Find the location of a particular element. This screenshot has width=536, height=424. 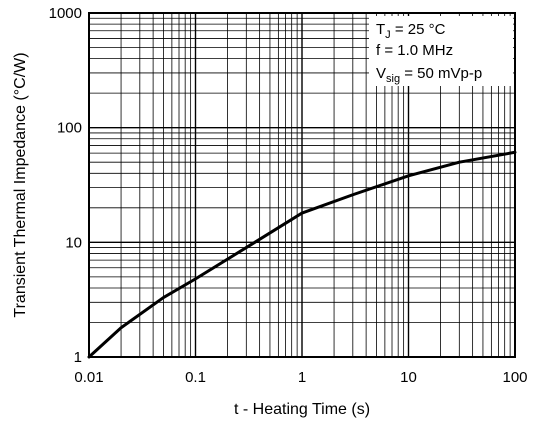

x-tick-label: 0.1 is located at coordinates (195, 377).